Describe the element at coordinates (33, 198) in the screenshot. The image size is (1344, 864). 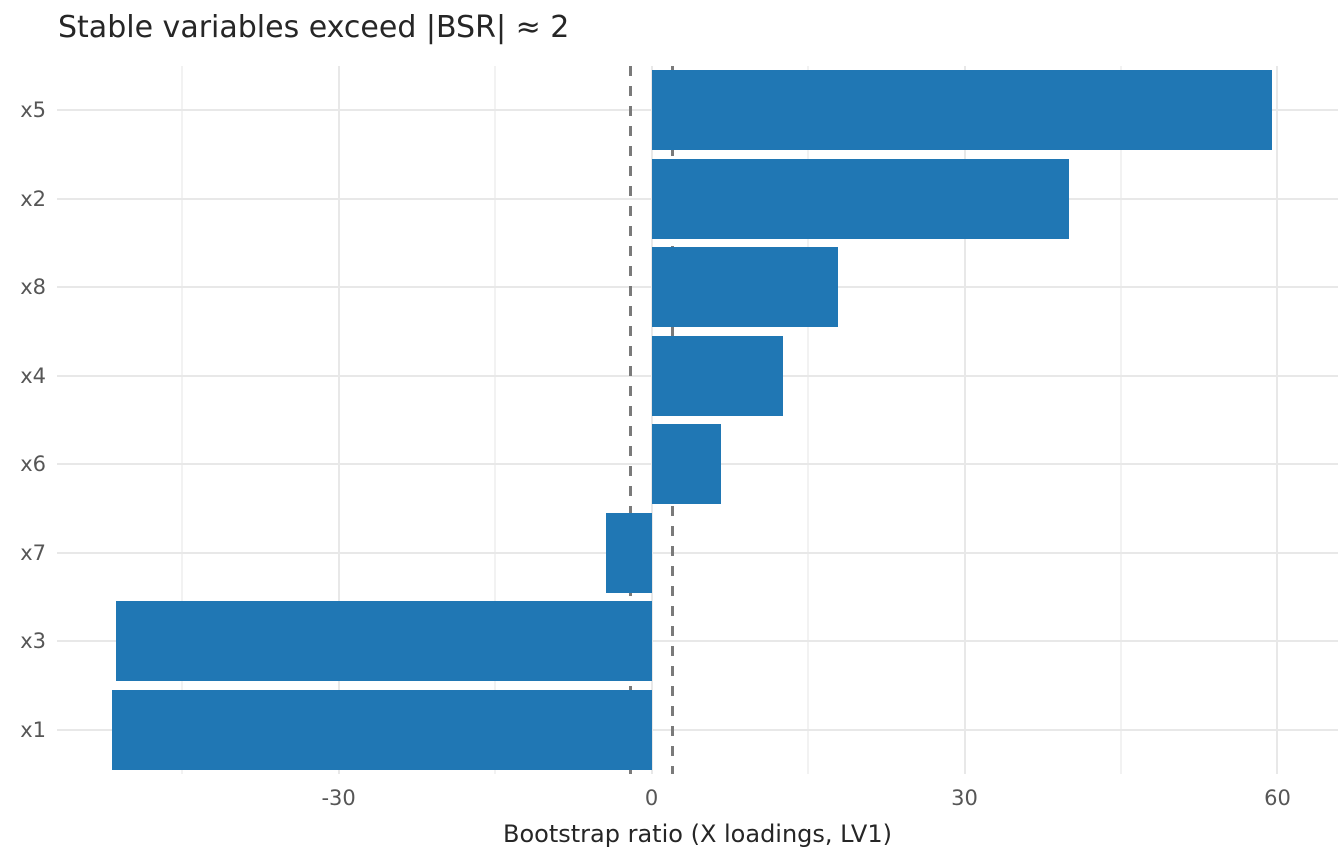
I see `y-tick-label-x2: x2` at that location.